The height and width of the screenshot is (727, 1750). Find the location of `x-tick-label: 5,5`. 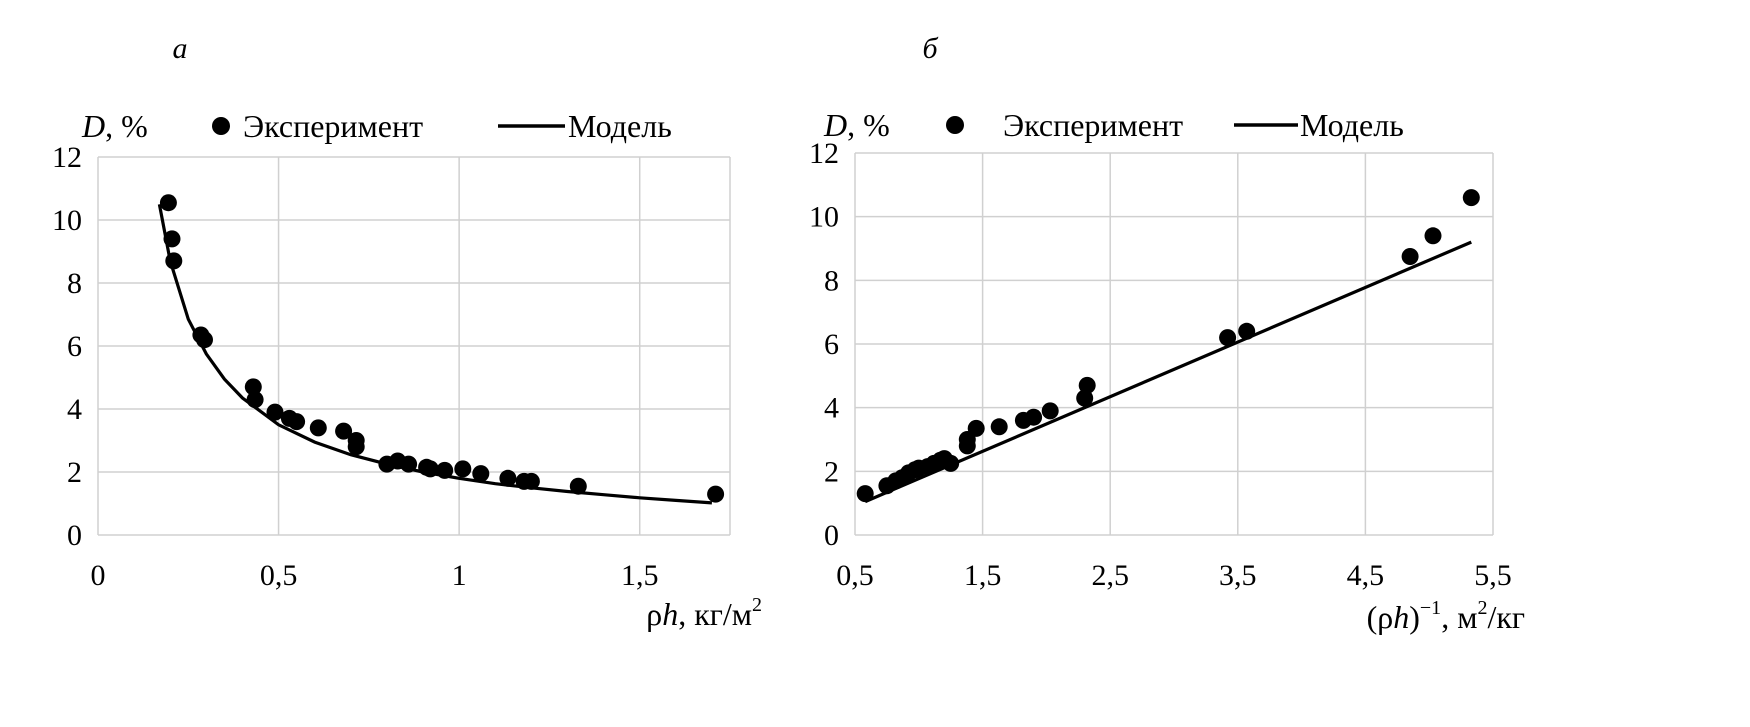

x-tick-label: 5,5 is located at coordinates (1493, 575).